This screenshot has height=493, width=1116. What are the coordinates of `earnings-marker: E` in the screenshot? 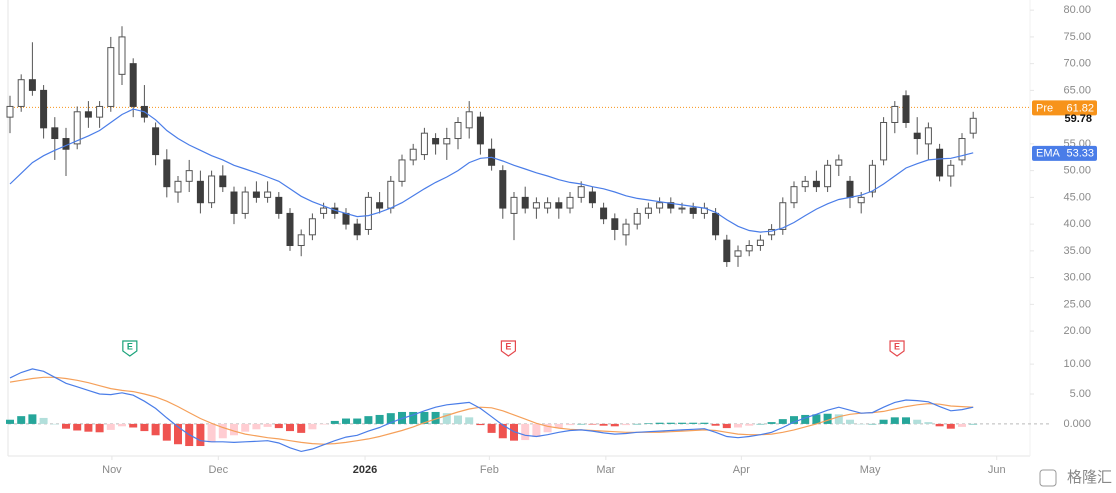 It's located at (508, 348).